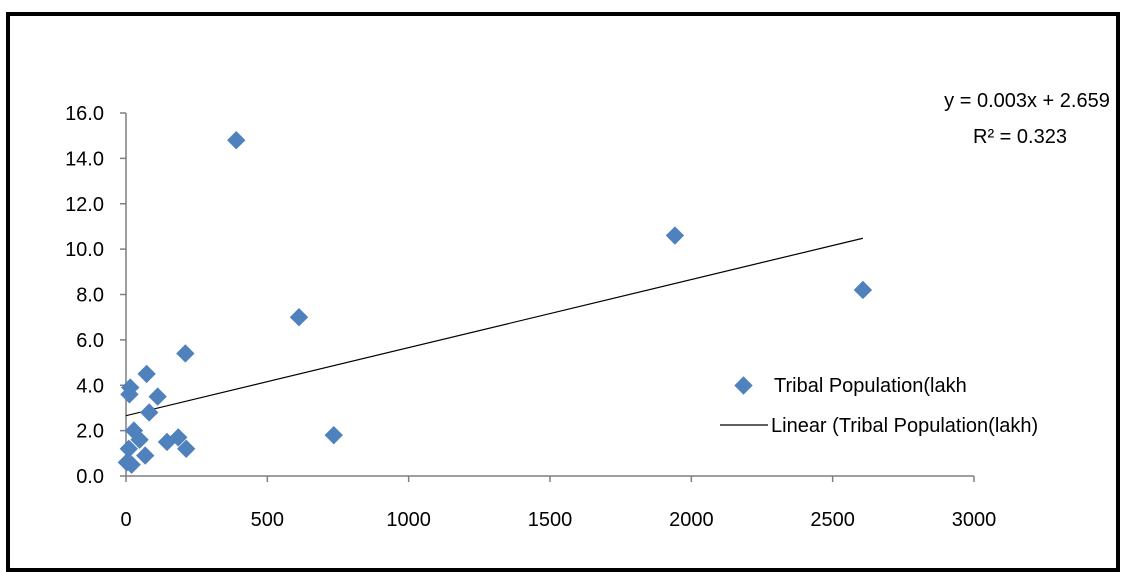 The image size is (1130, 572). Describe the element at coordinates (743, 385) in the screenshot. I see `legend-marker-series` at that location.